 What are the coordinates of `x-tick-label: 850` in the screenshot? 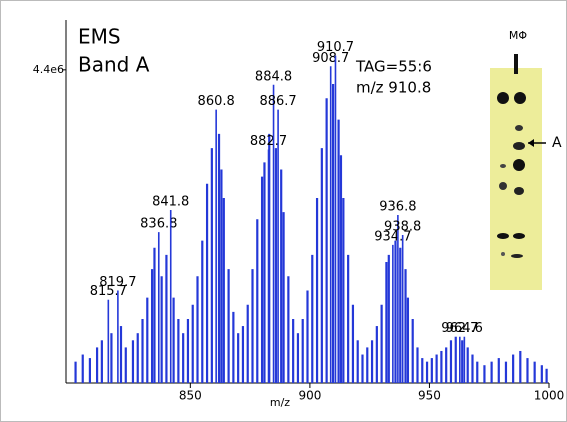 It's located at (190, 396).